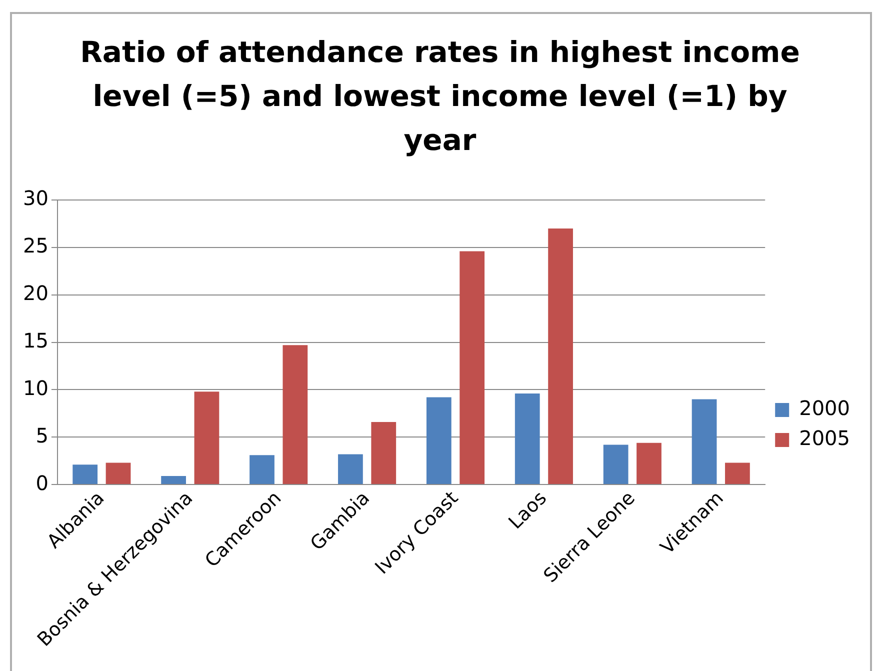 The image size is (874, 671). Describe the element at coordinates (42, 435) in the screenshot. I see `y-tick-label: 5` at that location.